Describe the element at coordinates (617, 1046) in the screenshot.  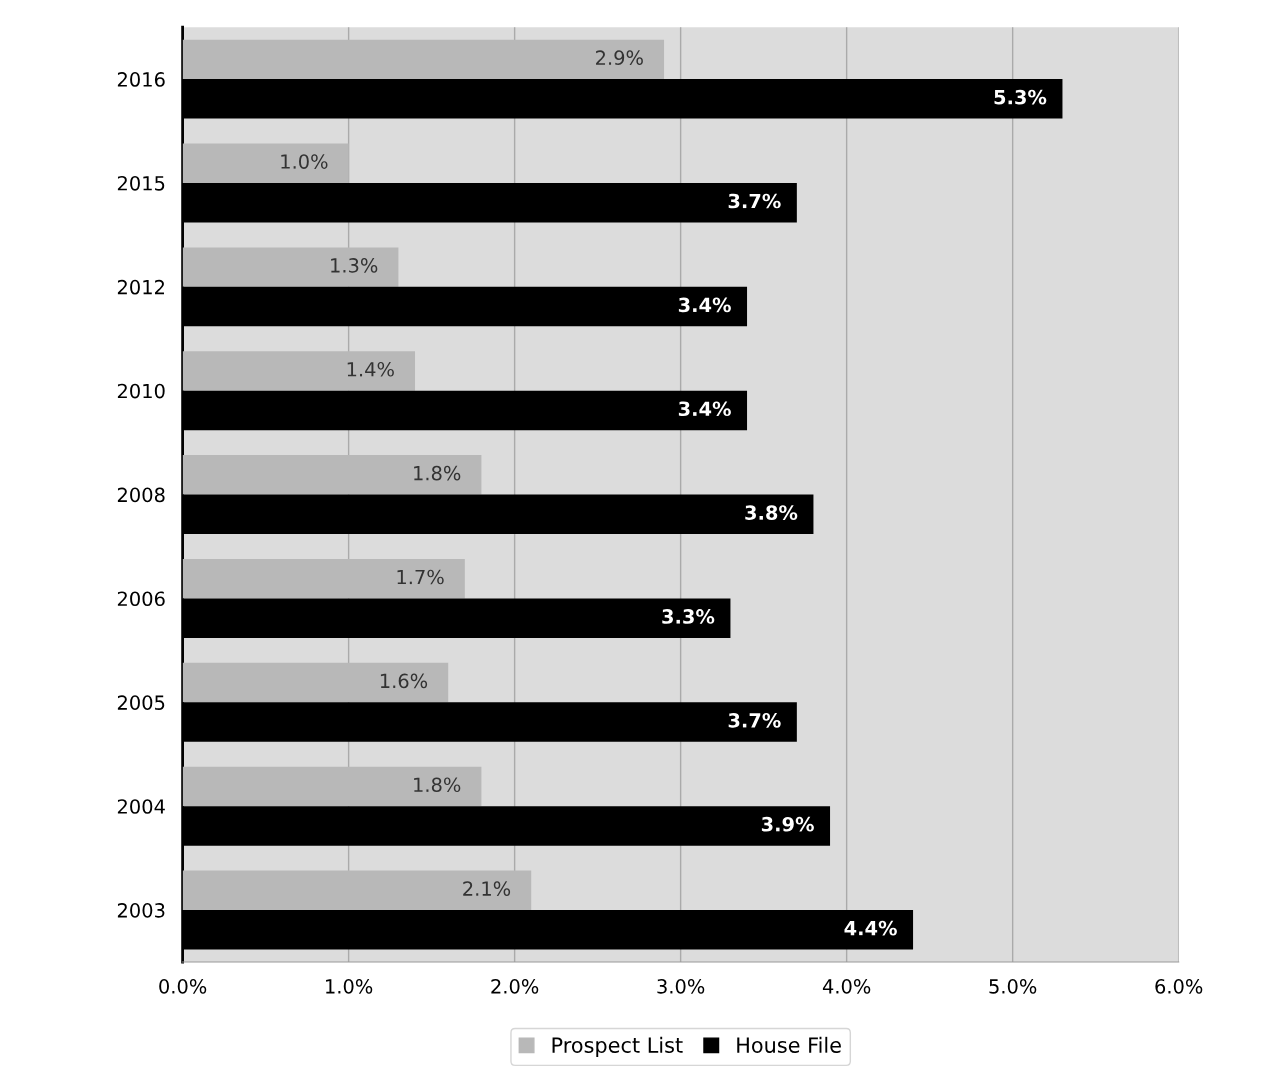
I see `legend-label: Prospect List` at that location.